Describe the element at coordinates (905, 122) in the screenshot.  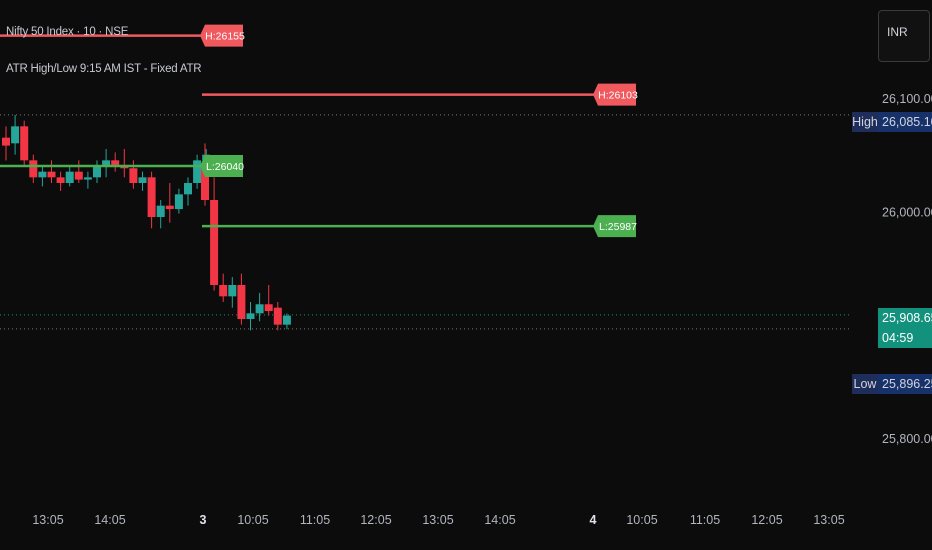
I see `high-tag-value: 26,085.10` at that location.